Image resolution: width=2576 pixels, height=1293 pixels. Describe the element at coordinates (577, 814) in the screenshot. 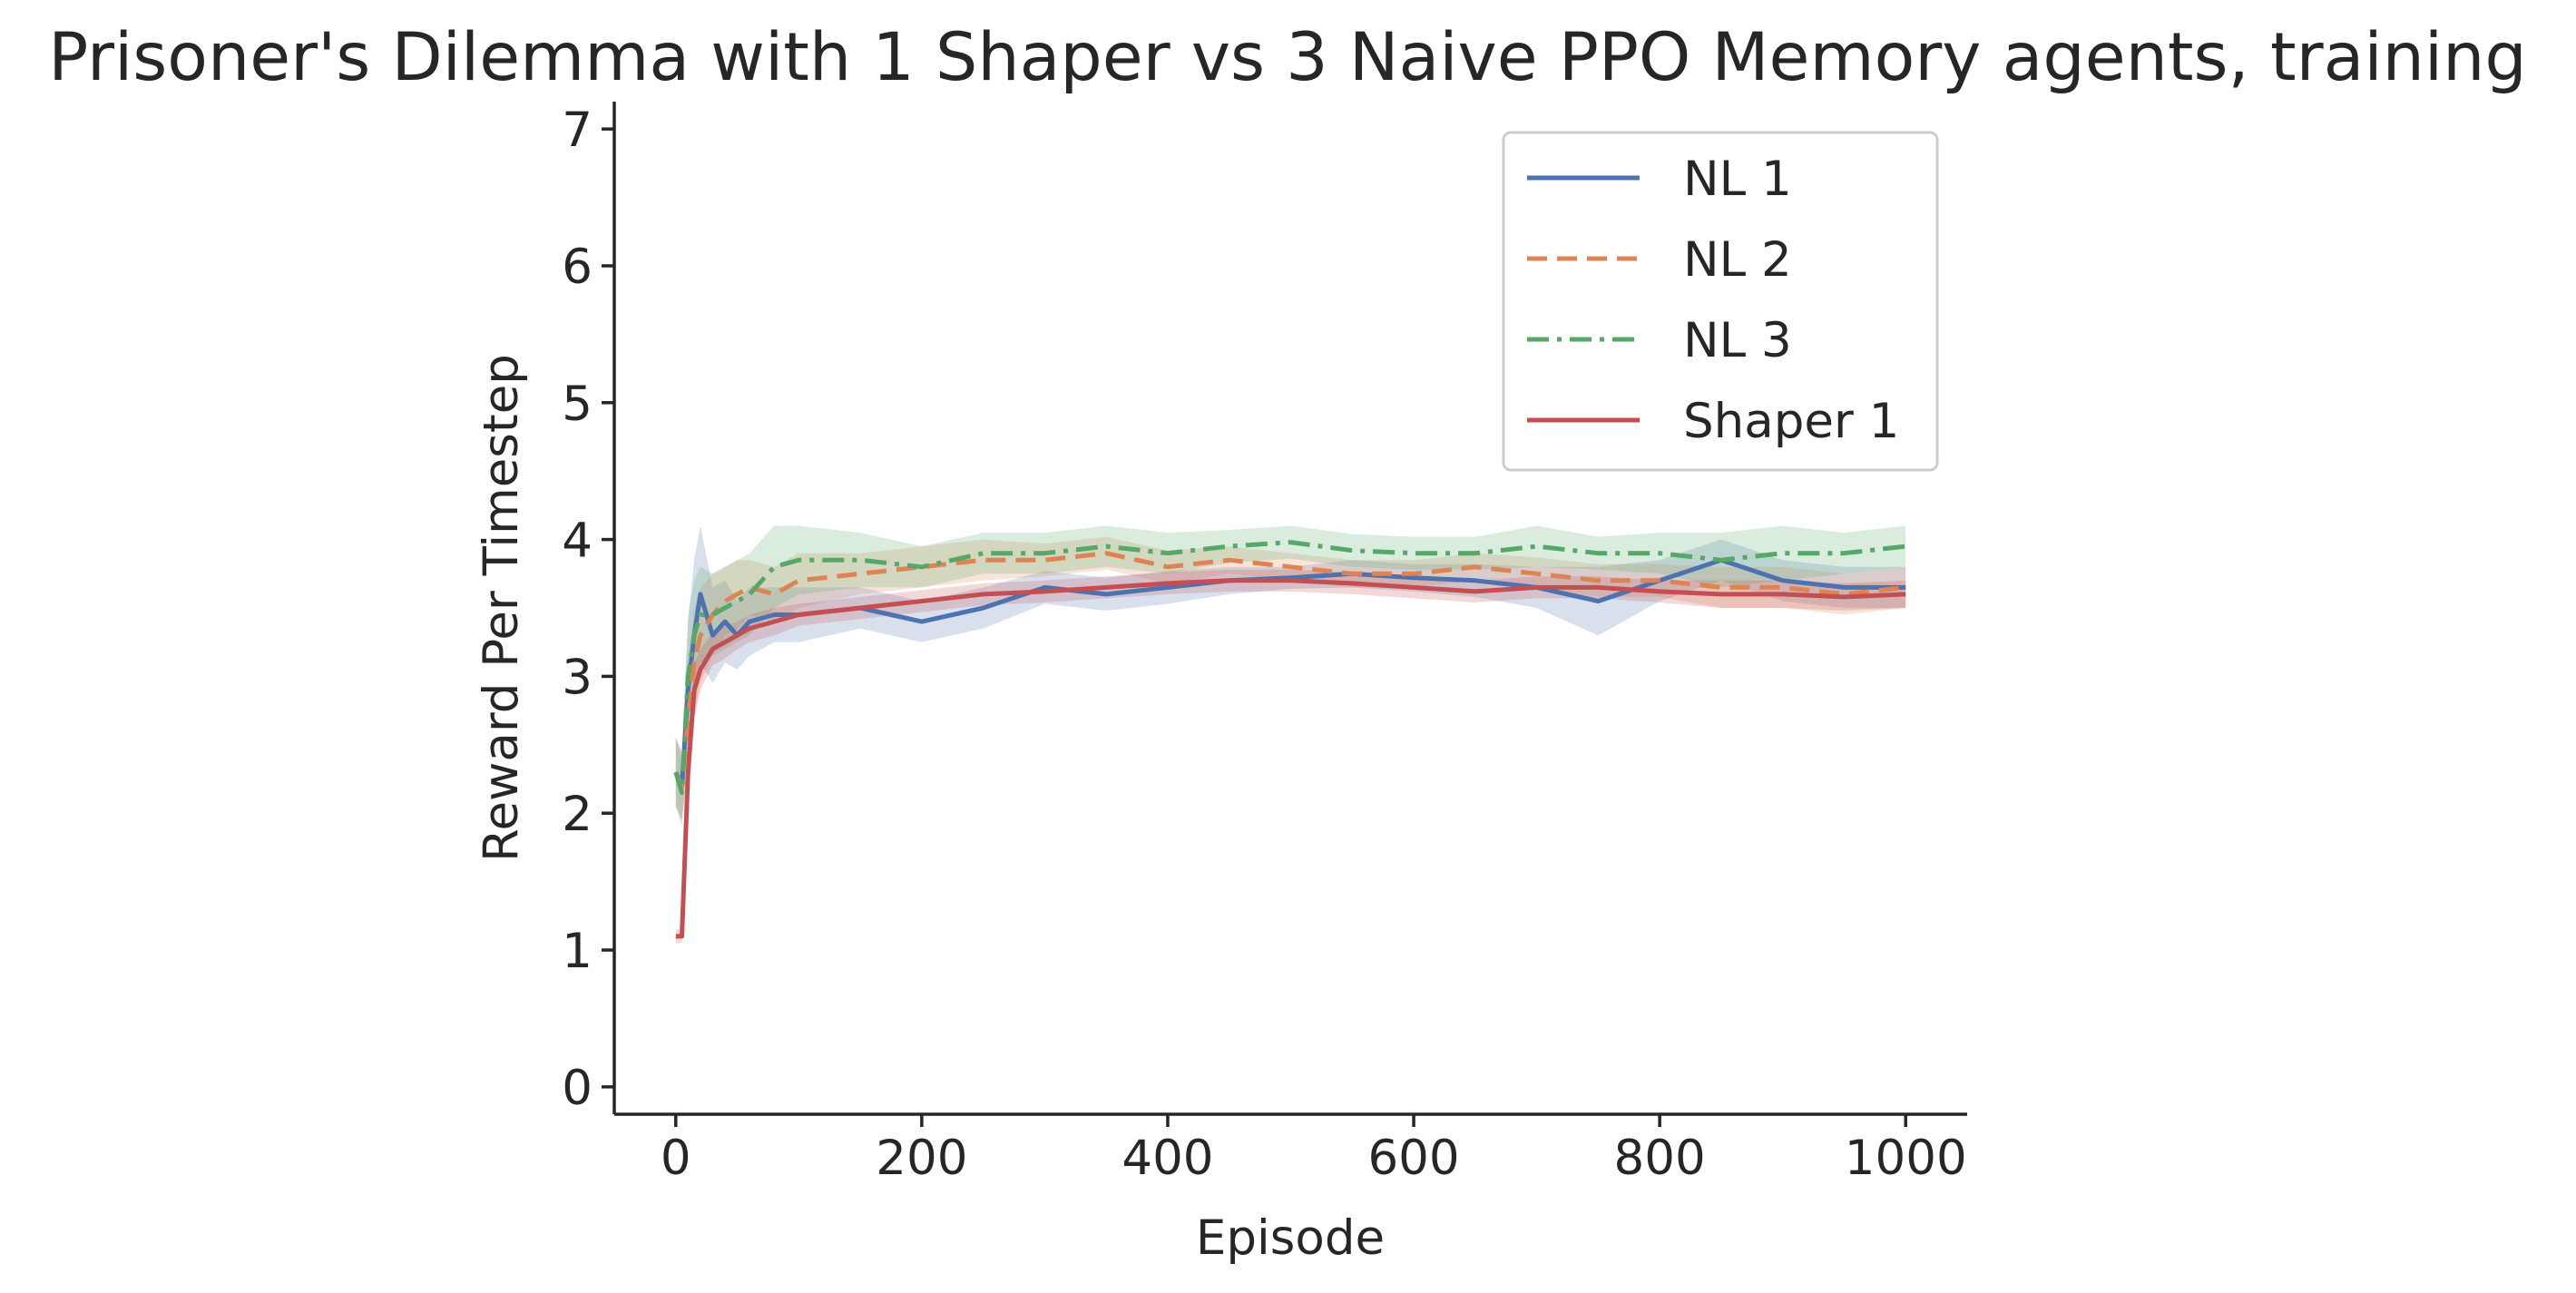

I see `y-tick-label: 2` at that location.